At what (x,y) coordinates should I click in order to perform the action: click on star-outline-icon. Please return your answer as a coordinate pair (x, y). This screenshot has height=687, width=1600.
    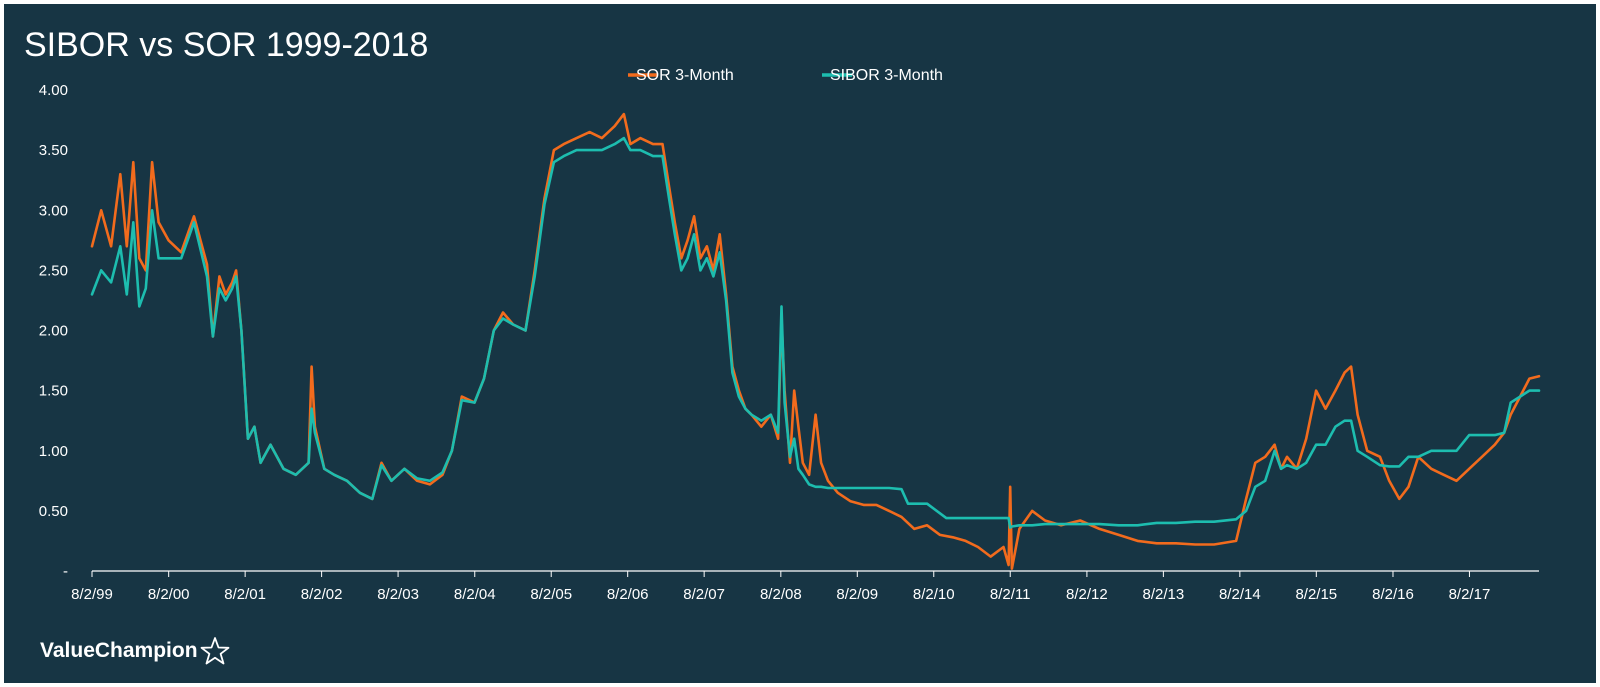
    Looking at the image, I should click on (214, 651).